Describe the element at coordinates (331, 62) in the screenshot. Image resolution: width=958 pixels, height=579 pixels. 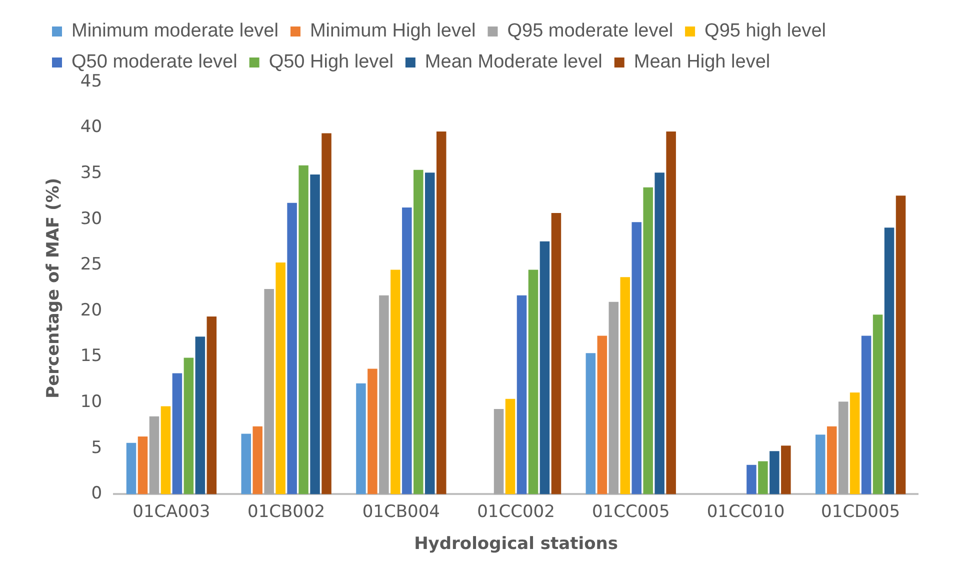
I see `legend-label: Q50 High level` at that location.